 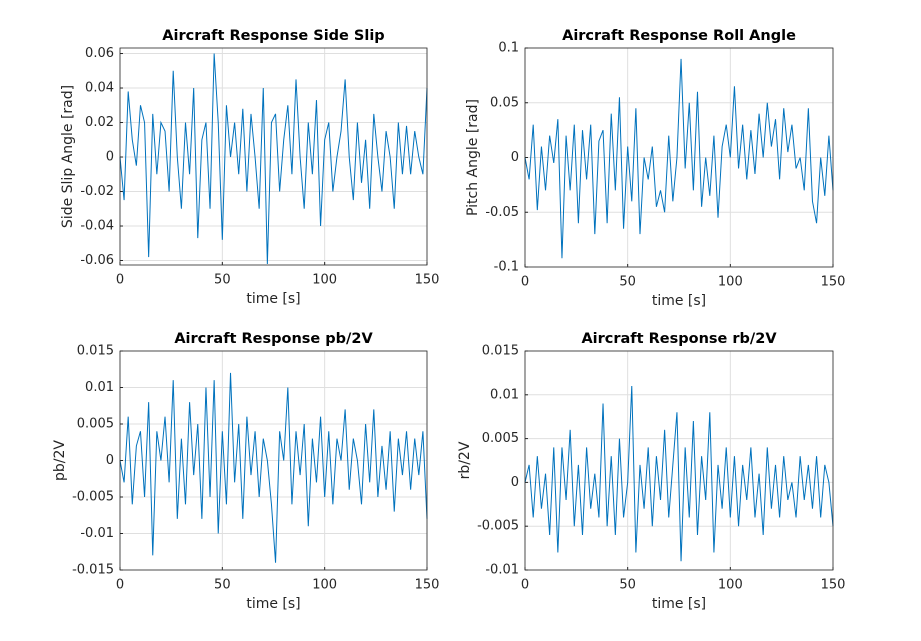 I want to click on y-tick-label: -0.02, so click(x=97, y=191).